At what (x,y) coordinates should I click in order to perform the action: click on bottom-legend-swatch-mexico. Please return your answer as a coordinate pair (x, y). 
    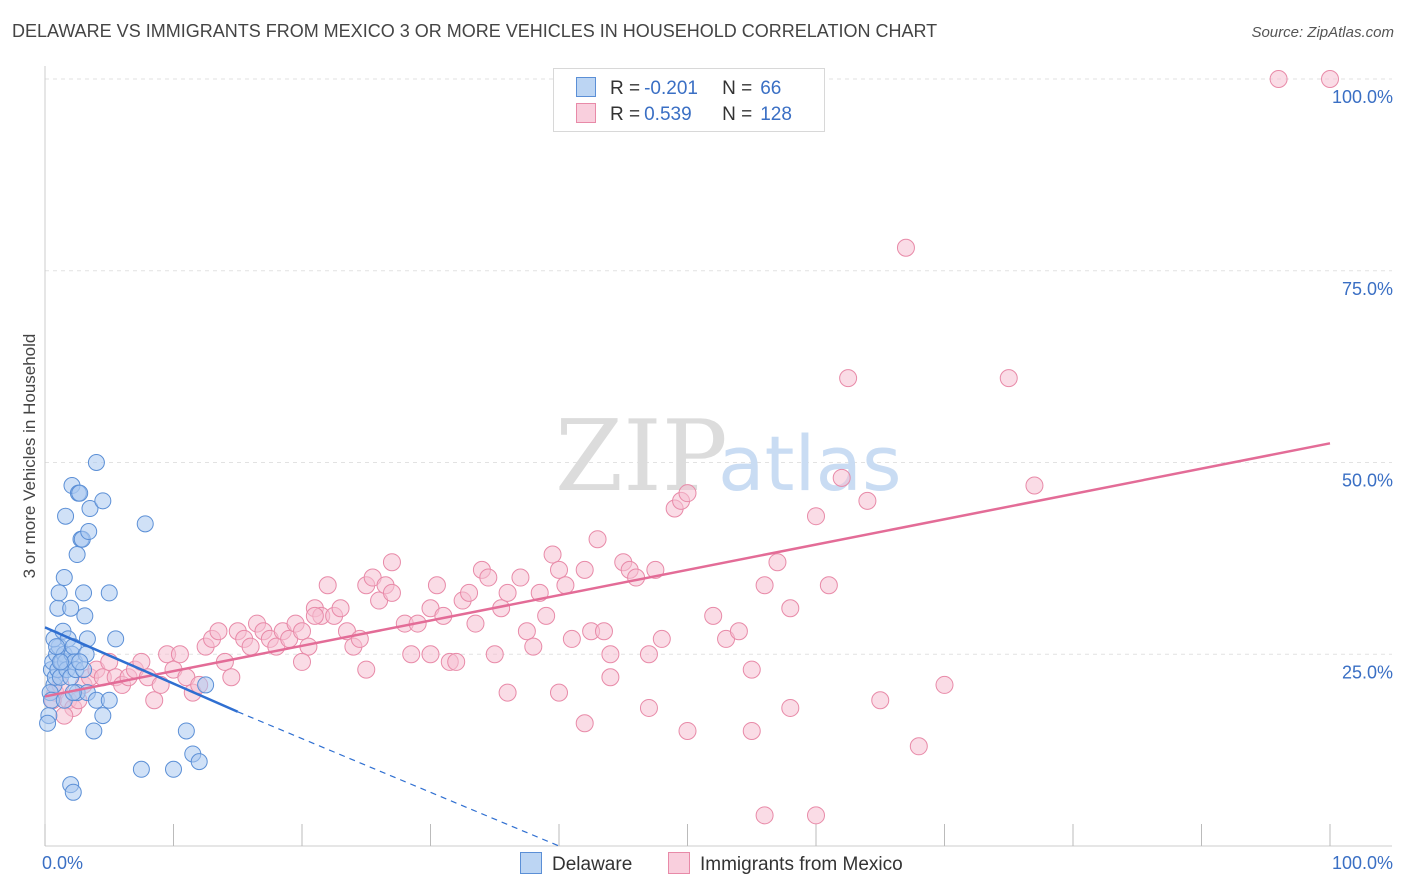
    Looking at the image, I should click on (679, 863).